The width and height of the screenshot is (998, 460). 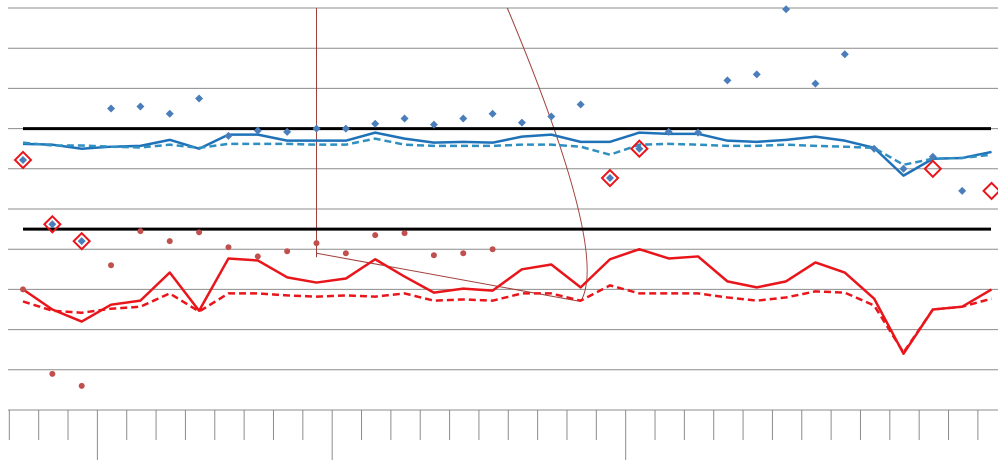 What do you see at coordinates (503, 434) in the screenshot?
I see `x-axis` at bounding box center [503, 434].